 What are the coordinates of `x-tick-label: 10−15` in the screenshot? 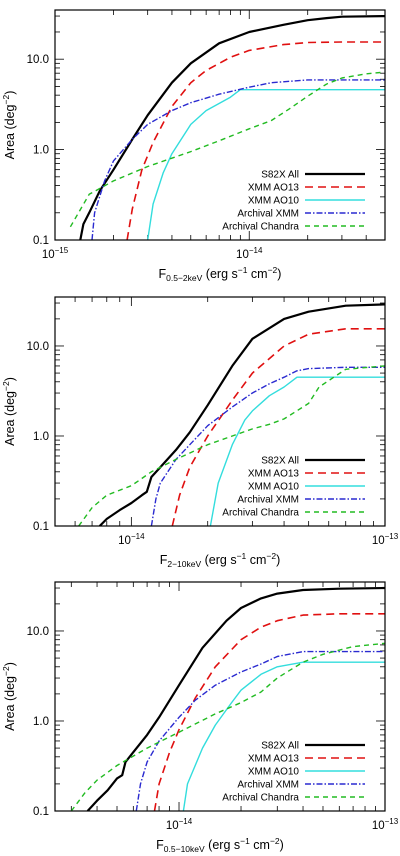 It's located at (55, 253).